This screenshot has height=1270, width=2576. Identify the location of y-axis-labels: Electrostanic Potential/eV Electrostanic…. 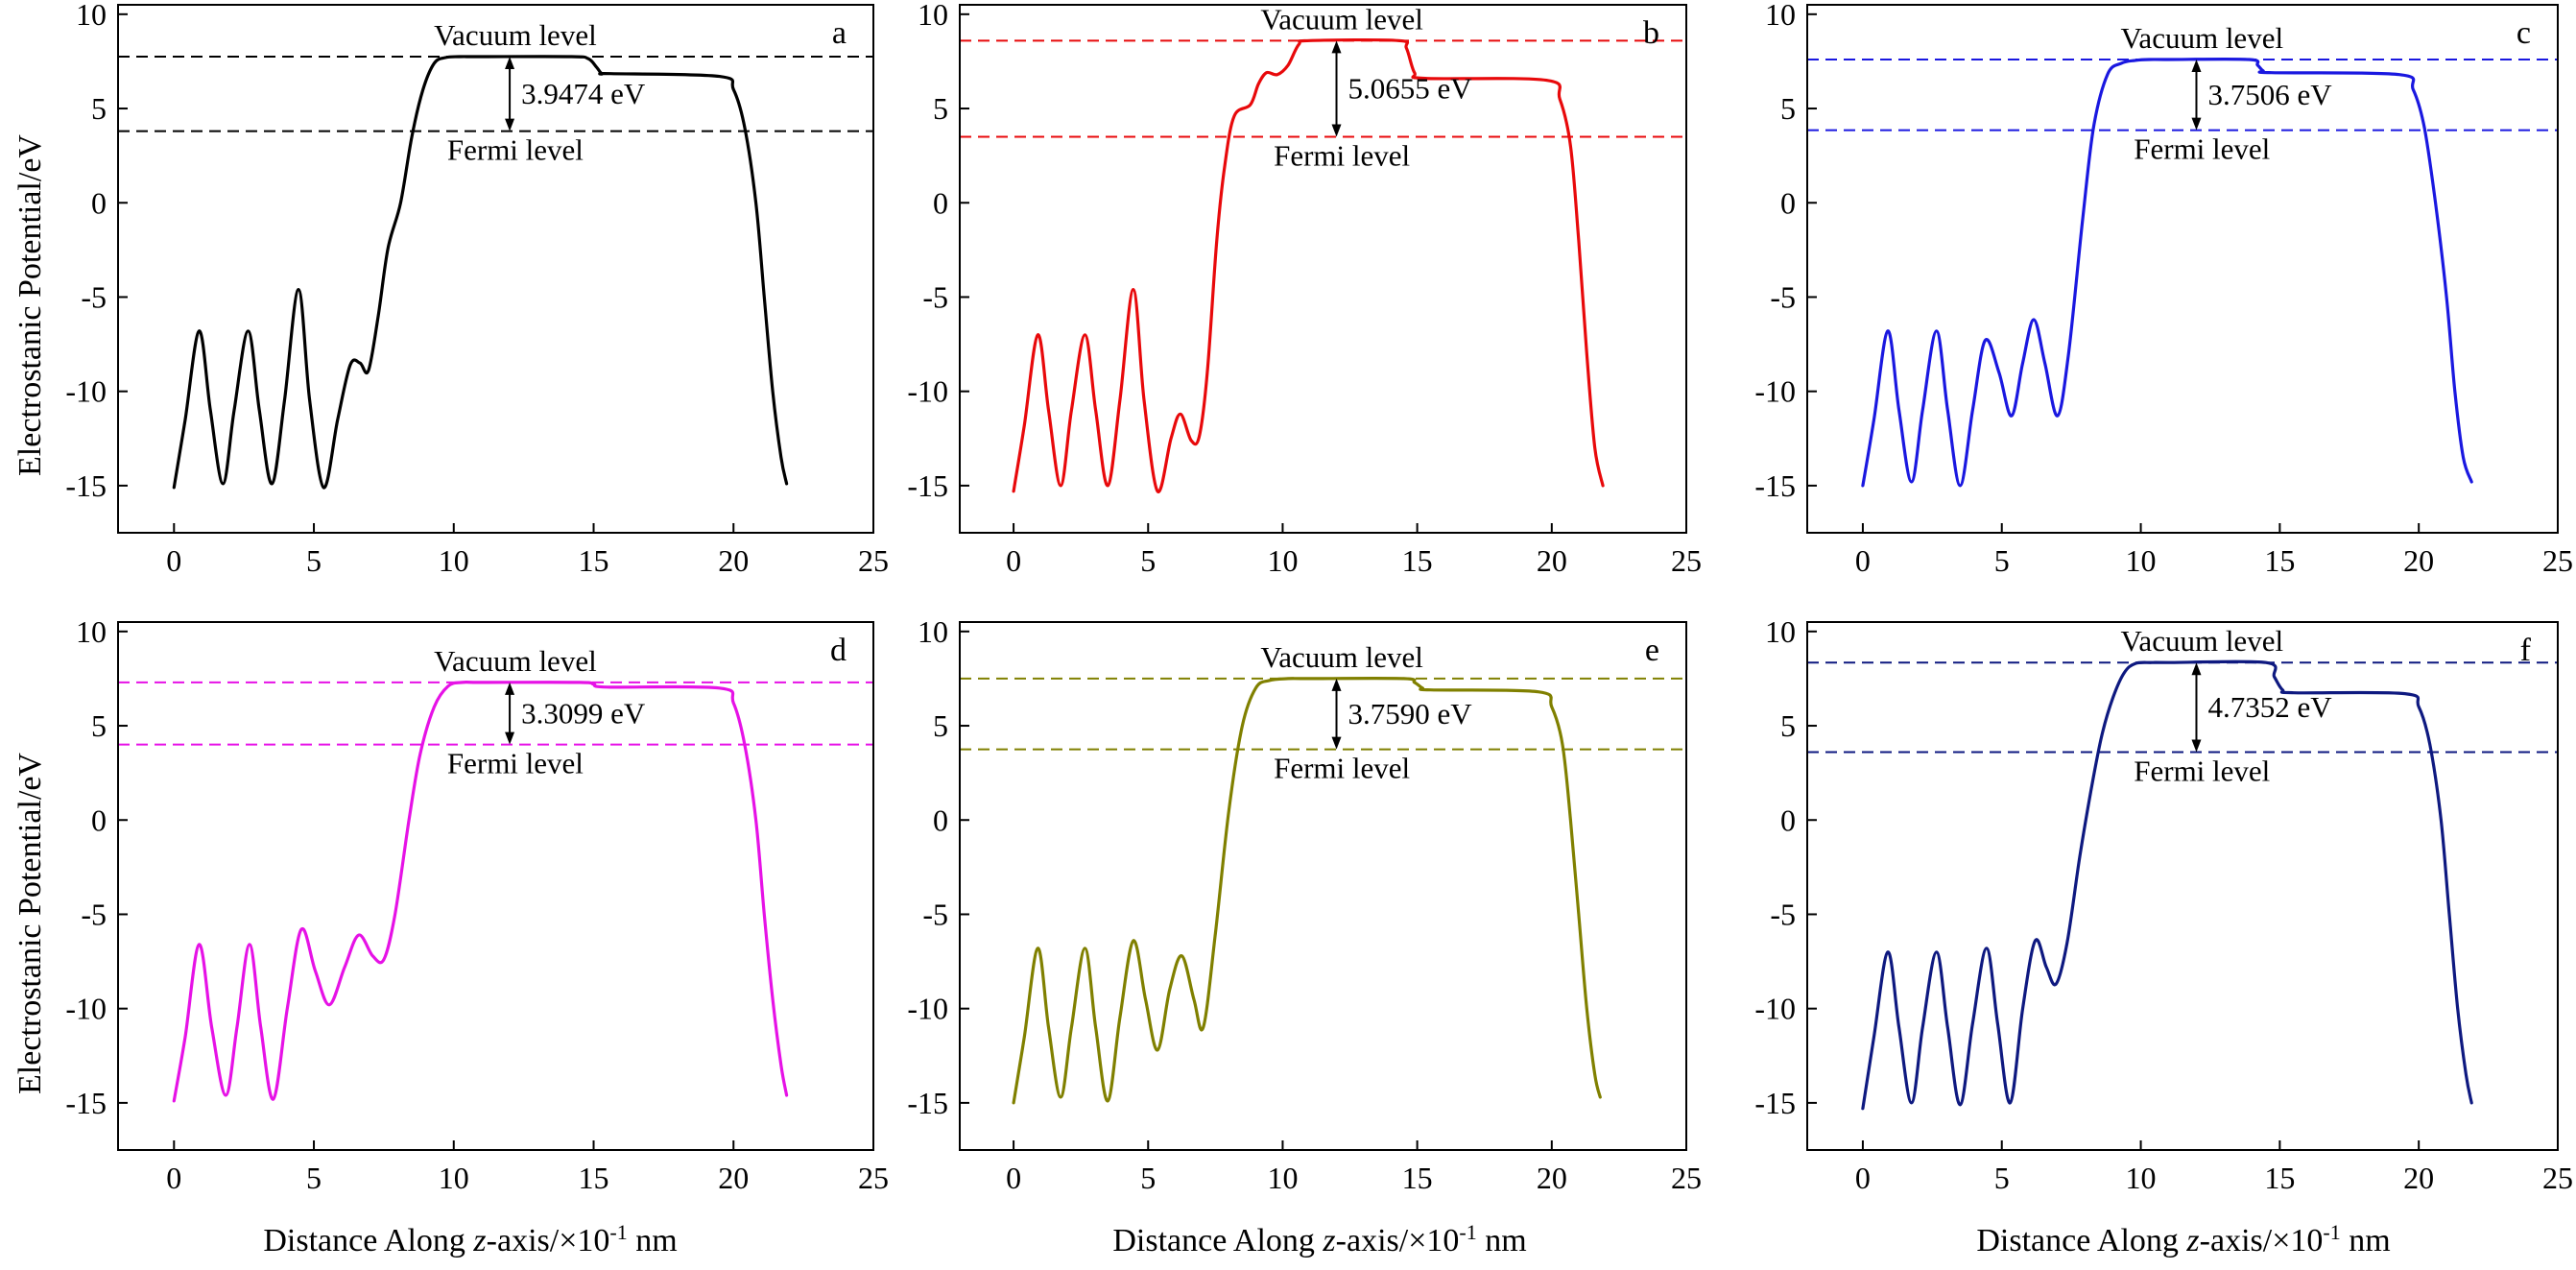
(30, 614).